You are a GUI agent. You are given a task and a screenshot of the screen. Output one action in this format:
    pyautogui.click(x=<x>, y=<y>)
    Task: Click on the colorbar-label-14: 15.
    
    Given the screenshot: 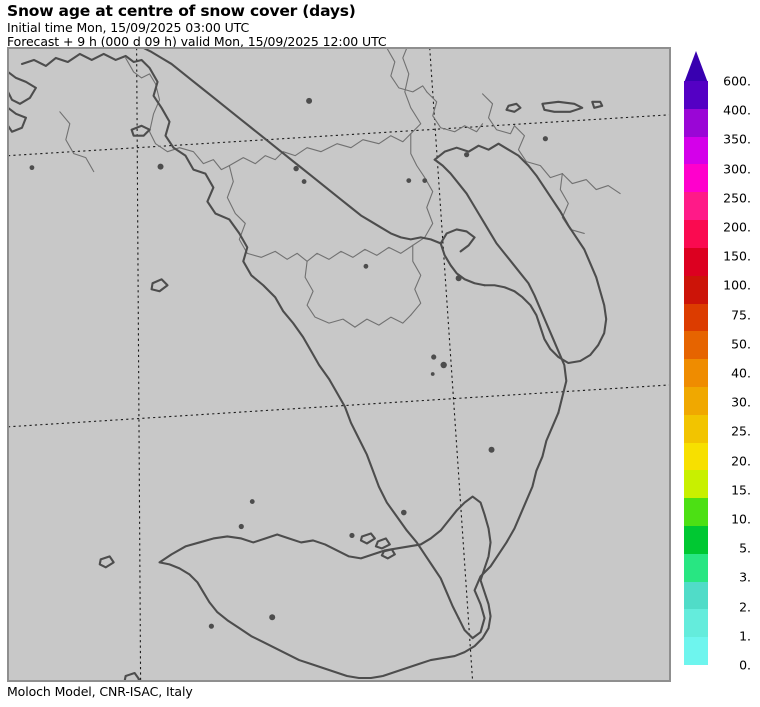 What is the action you would take?
    pyautogui.click(x=741, y=490)
    